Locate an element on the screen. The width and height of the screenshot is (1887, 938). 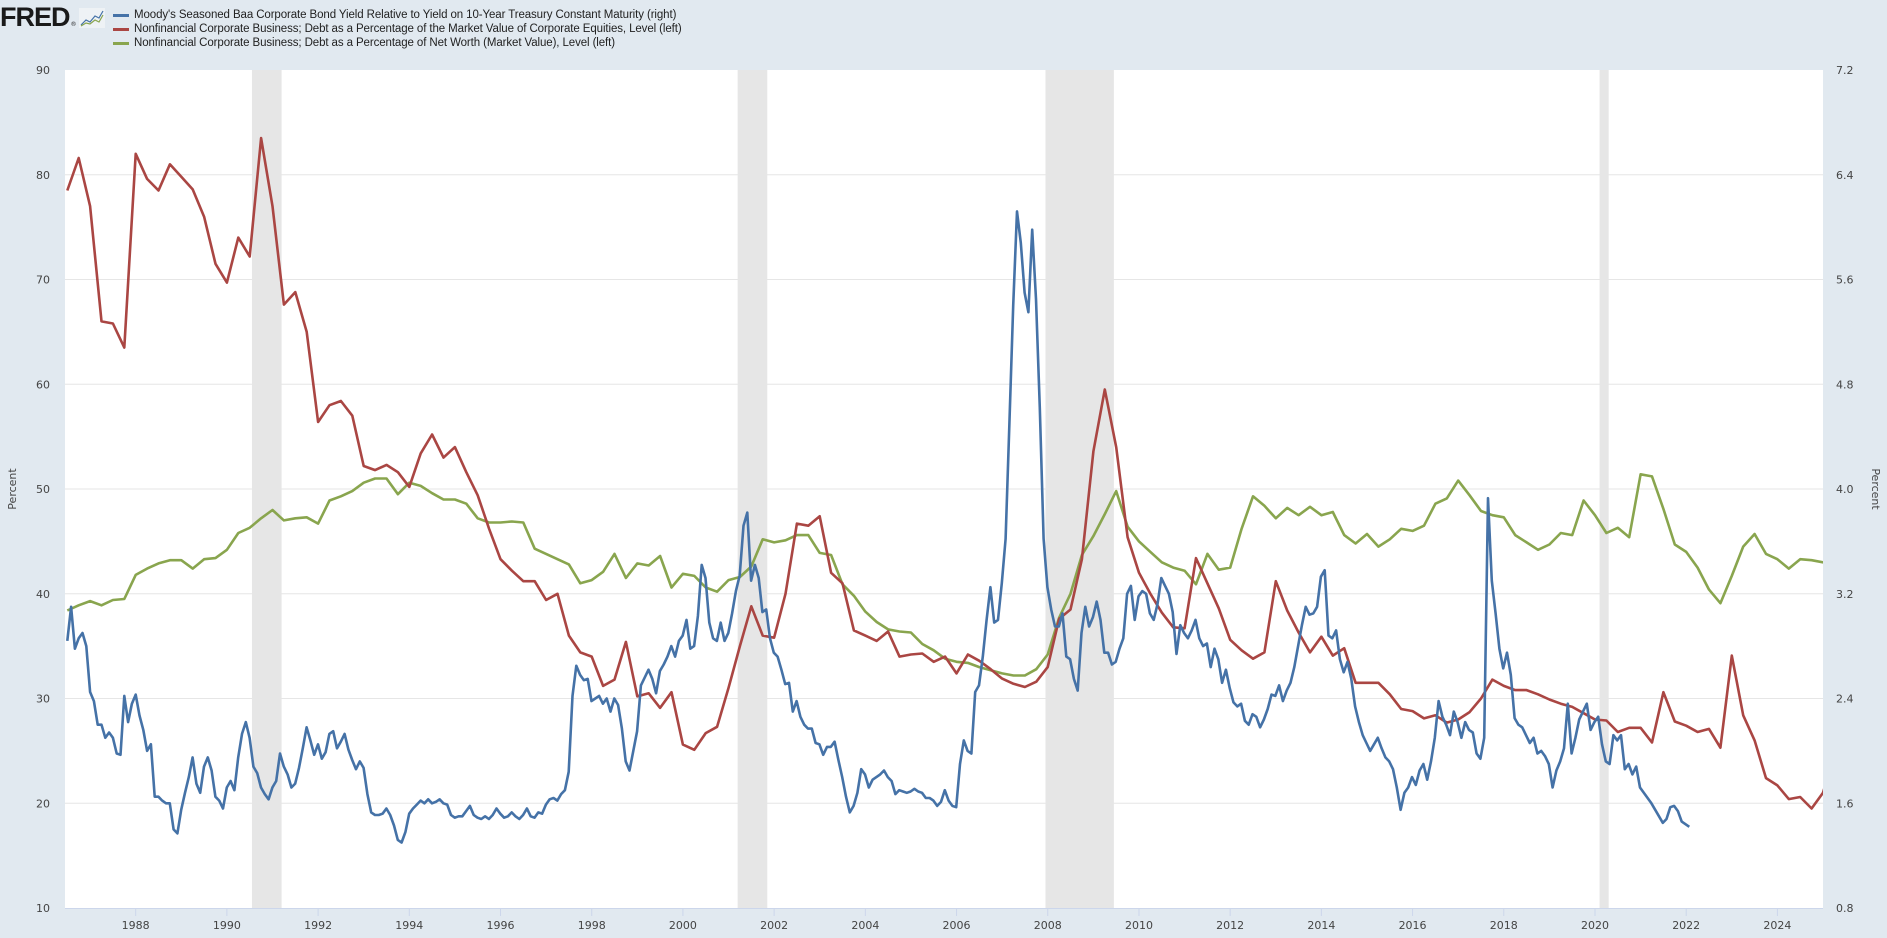
x-tick-label: 1990 is located at coordinates (227, 925).